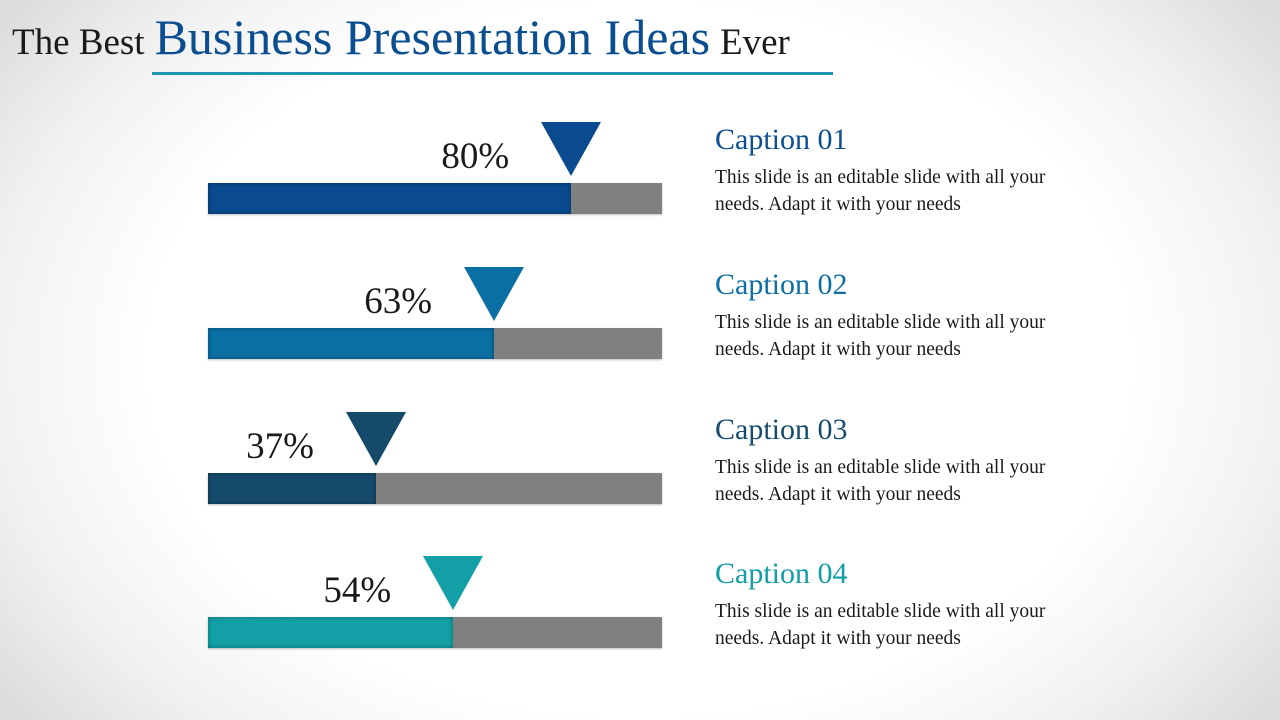  Describe the element at coordinates (755, 42) in the screenshot. I see `title-suffix: Ever` at that location.